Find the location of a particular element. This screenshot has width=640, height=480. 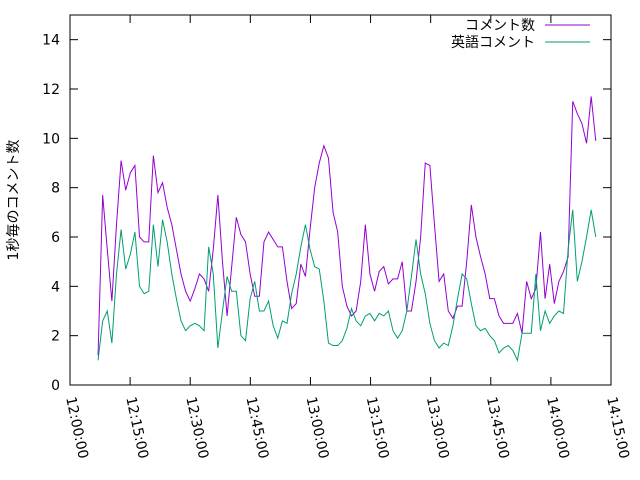

x-tick-label: 12:00:00 is located at coordinates (76, 427).